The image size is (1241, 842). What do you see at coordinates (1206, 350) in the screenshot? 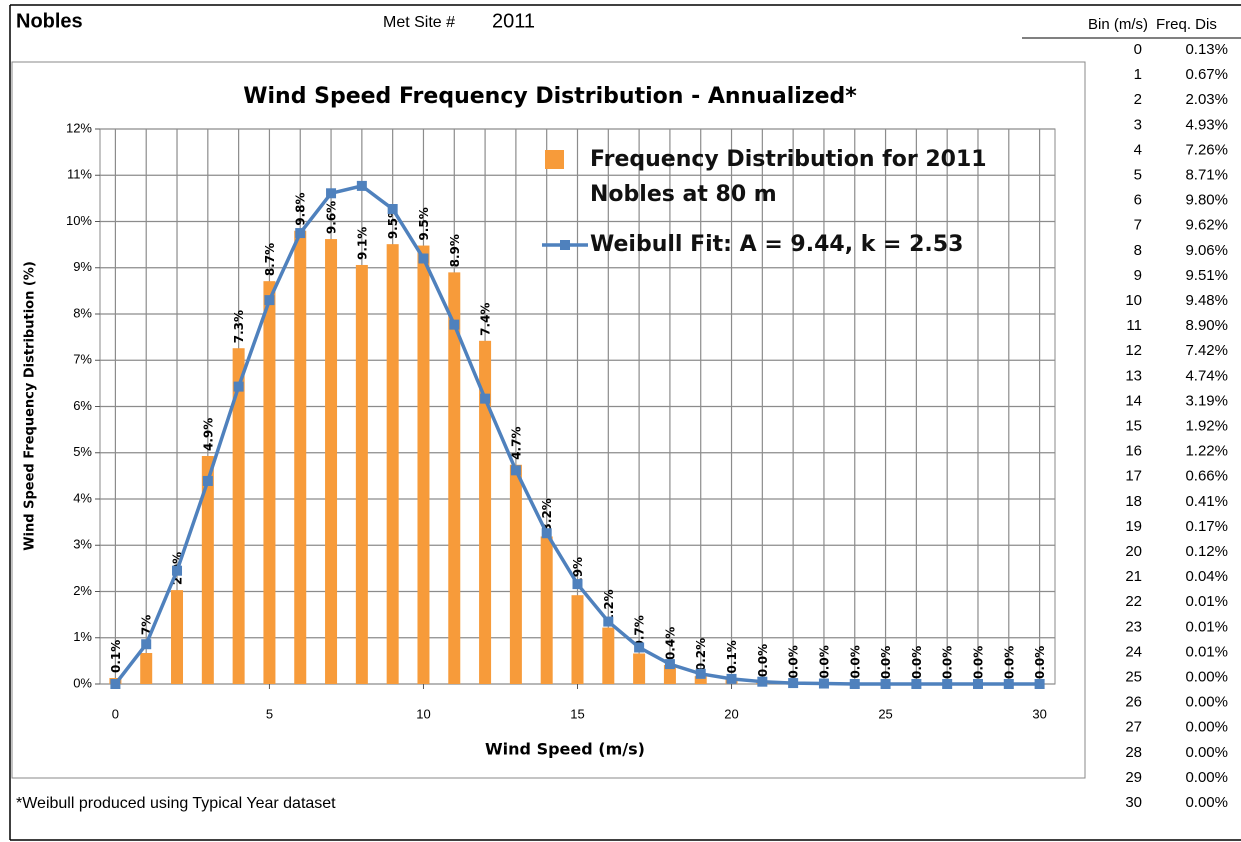
I see `table-freq: 7.42%` at bounding box center [1206, 350].